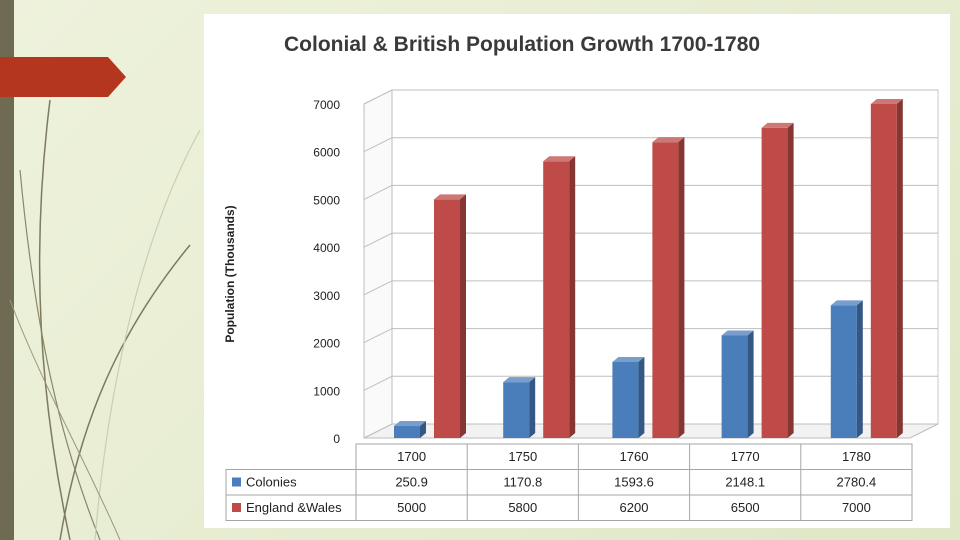 The width and height of the screenshot is (960, 540). Describe the element at coordinates (378, 264) in the screenshot. I see `chart-side-wall` at that location.